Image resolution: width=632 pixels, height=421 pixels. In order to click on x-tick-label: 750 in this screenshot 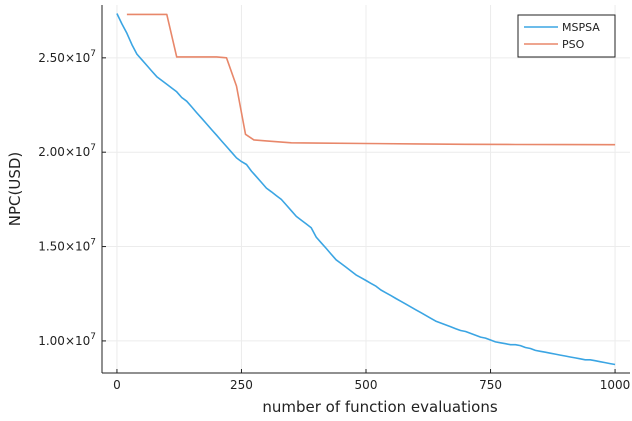, I will do `click(490, 385)`.